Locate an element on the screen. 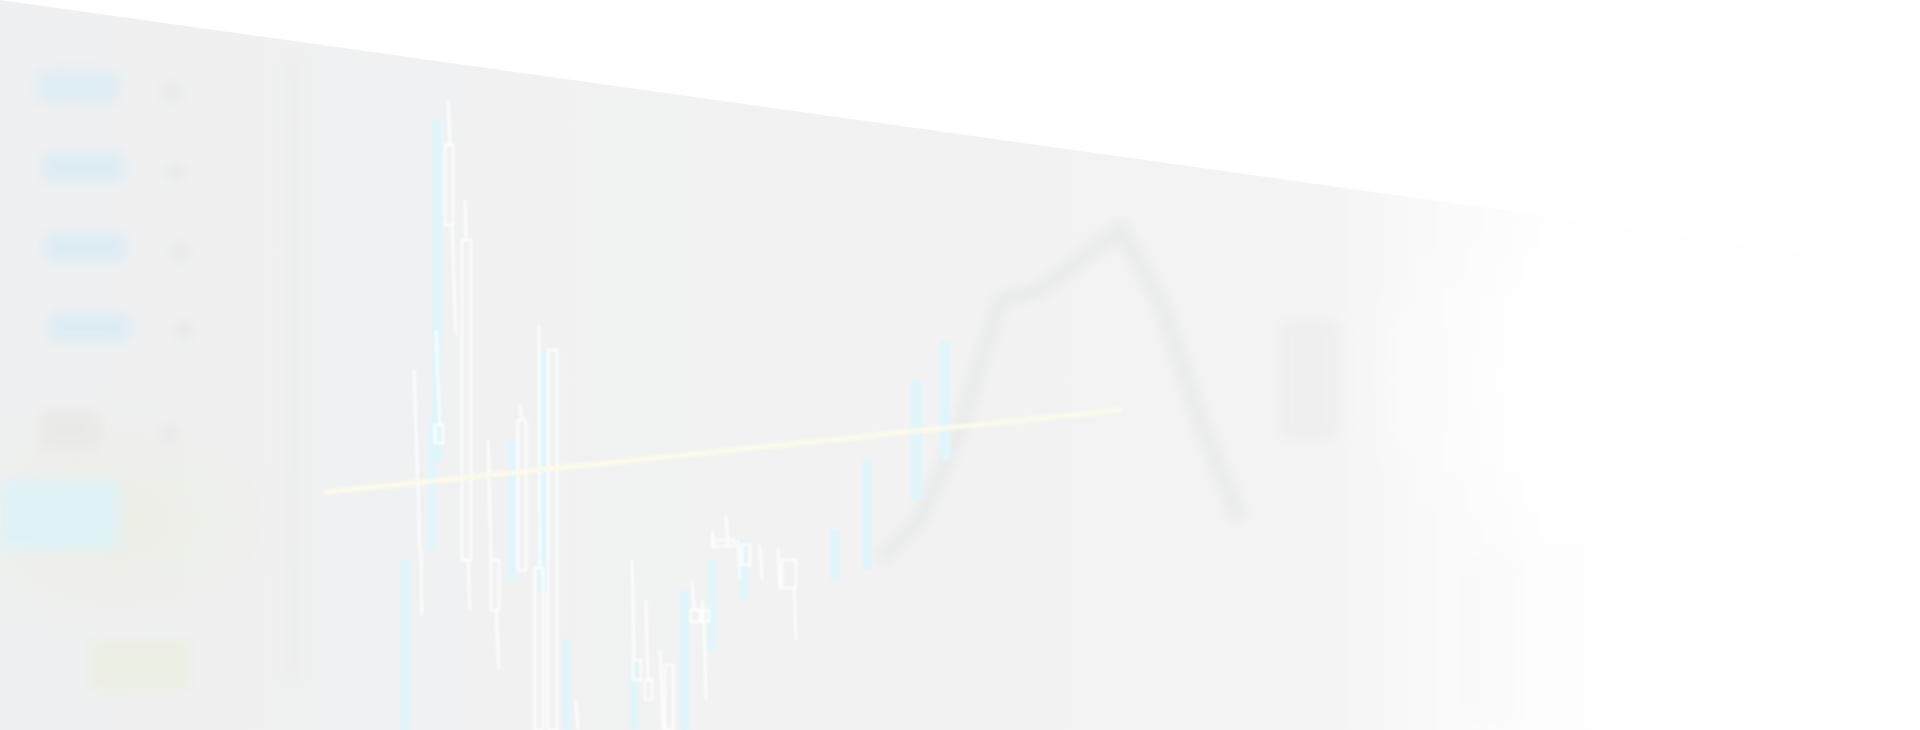  order-book-panel-graphic is located at coordinates (149, 375).